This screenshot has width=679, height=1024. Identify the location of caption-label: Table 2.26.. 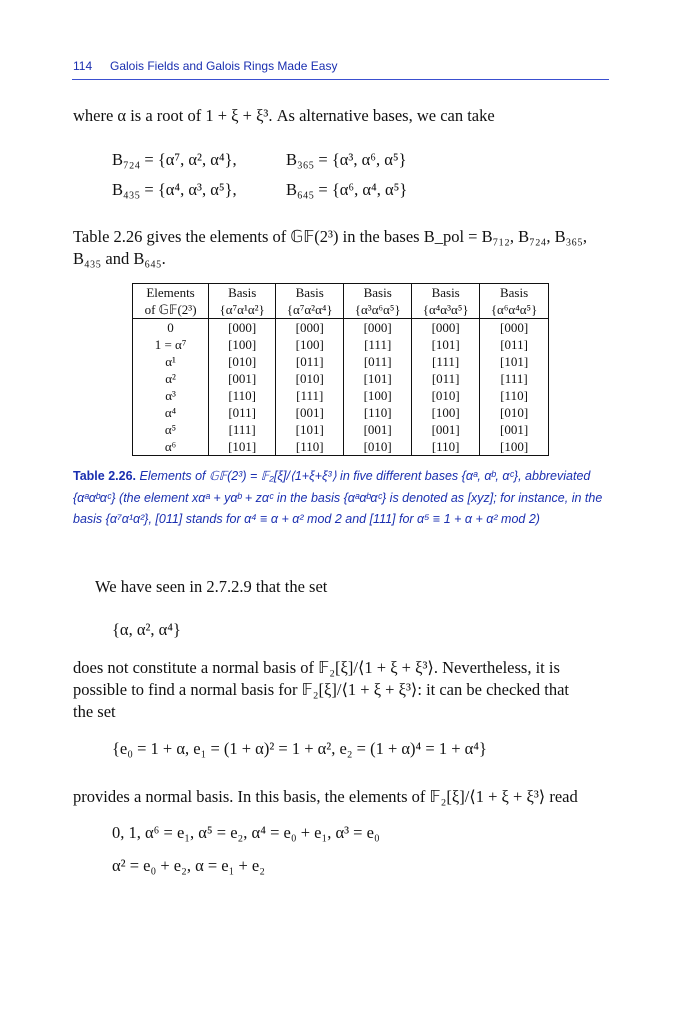
(104, 476).